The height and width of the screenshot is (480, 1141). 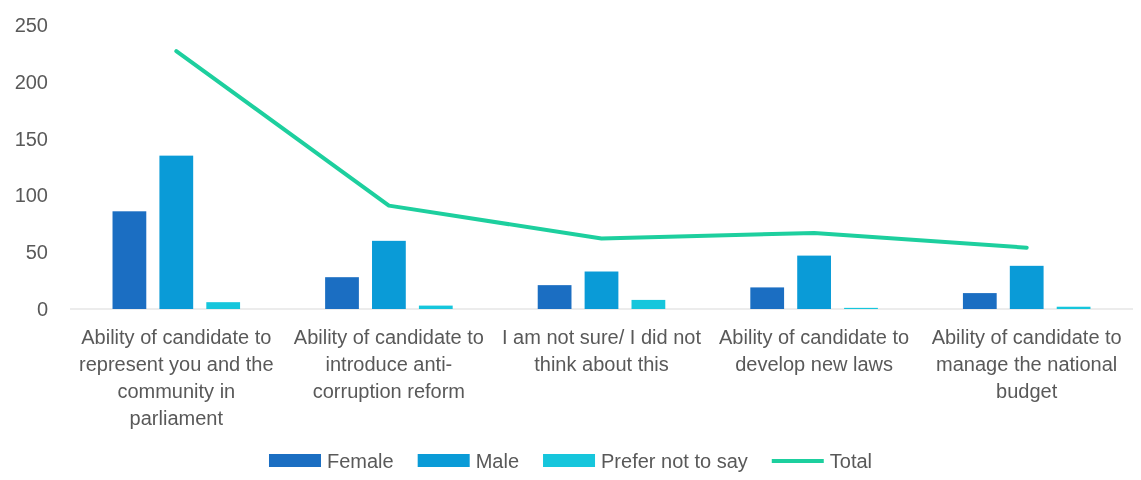 What do you see at coordinates (497, 461) in the screenshot?
I see `legend-label: Male` at bounding box center [497, 461].